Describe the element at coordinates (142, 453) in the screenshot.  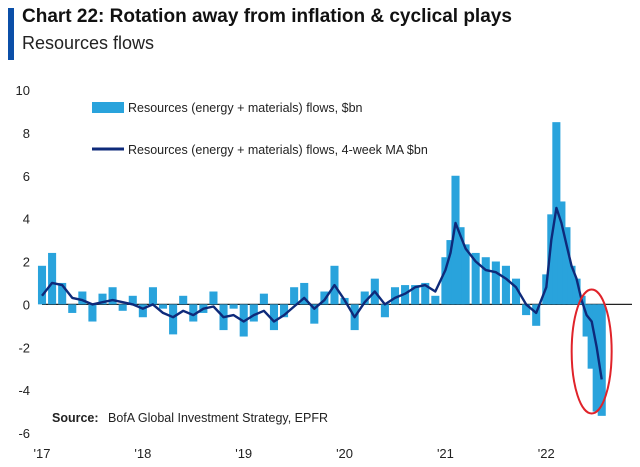
I see `x-tick-label: '18` at that location.